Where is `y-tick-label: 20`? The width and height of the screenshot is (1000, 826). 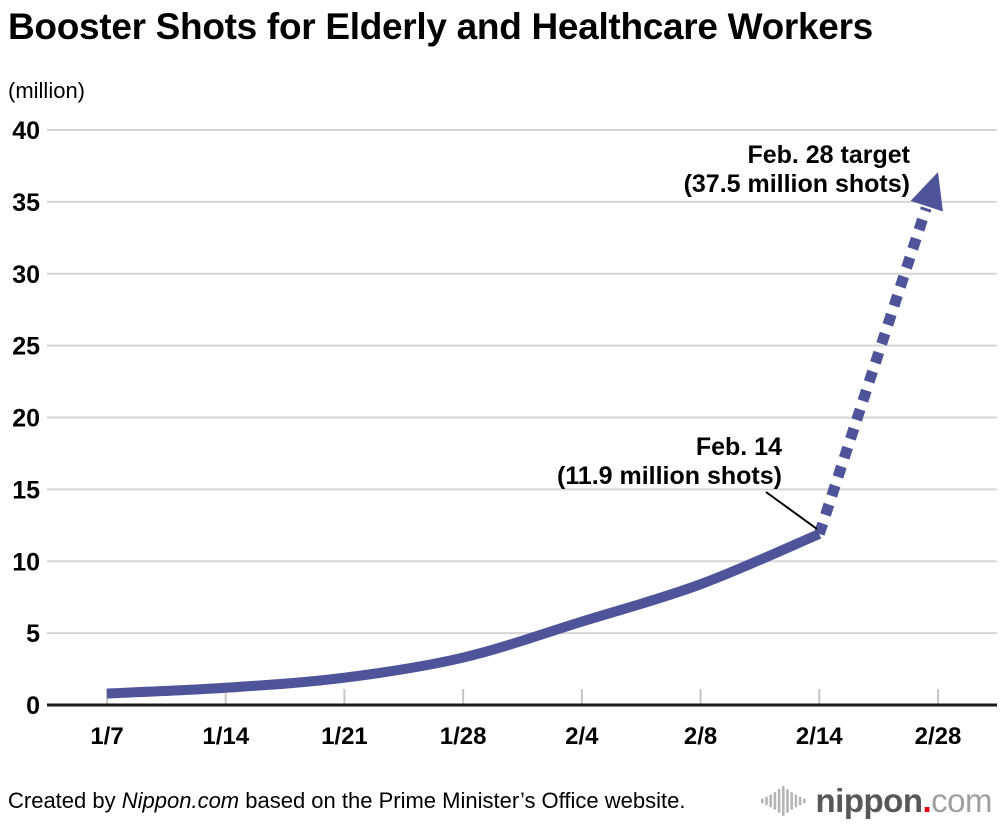 y-tick-label: 20 is located at coordinates (26, 419).